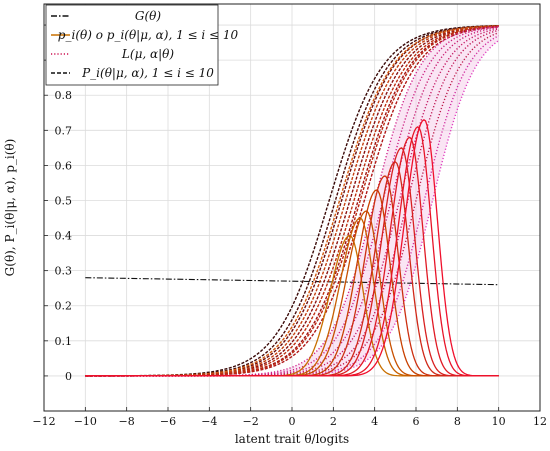  Describe the element at coordinates (43, 421) in the screenshot. I see `x-tick-label: −12` at that location.